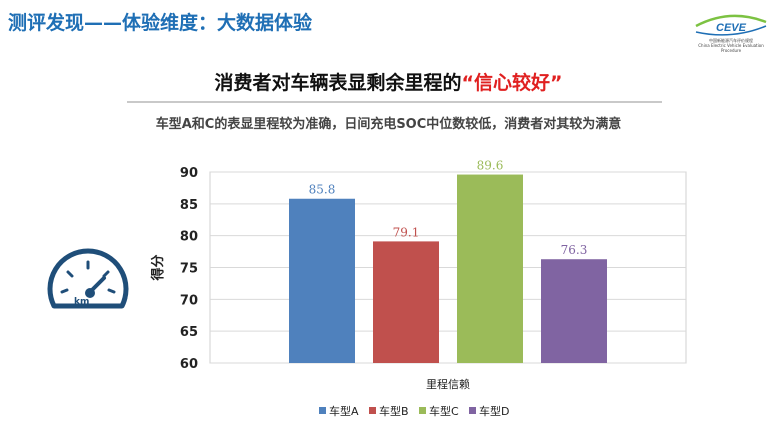 The image size is (777, 439). Describe the element at coordinates (189, 300) in the screenshot. I see `y-tick-label: 70` at that location.